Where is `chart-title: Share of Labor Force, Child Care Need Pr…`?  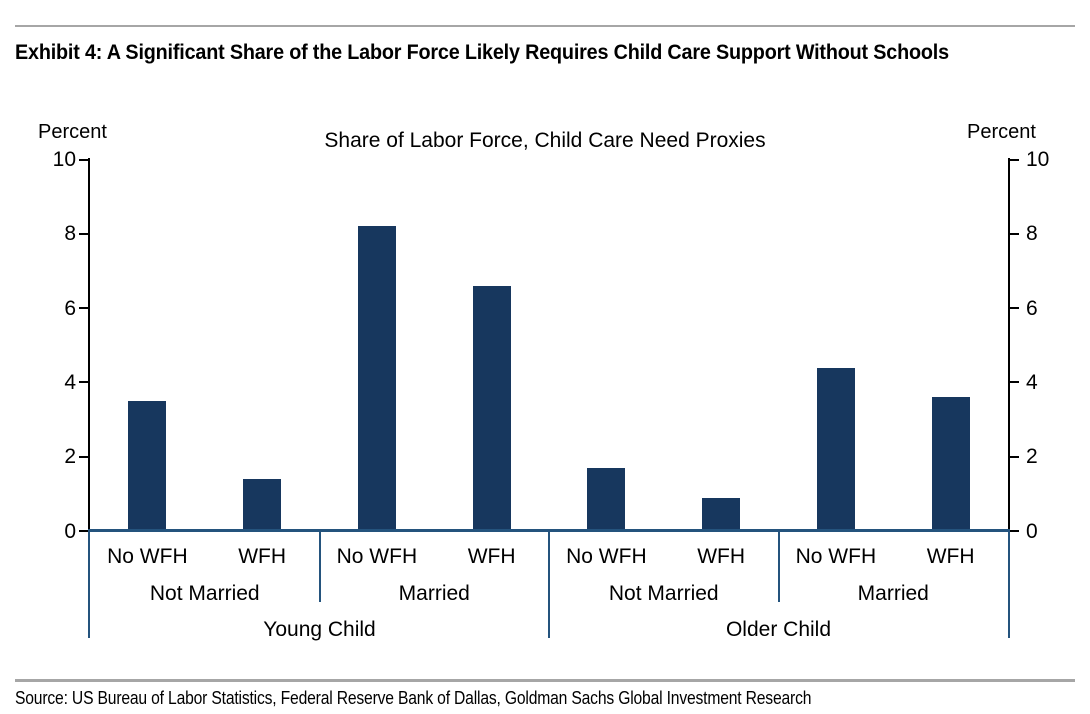
chart-title: Share of Labor Force, Child Care Need Pr… is located at coordinates (545, 140).